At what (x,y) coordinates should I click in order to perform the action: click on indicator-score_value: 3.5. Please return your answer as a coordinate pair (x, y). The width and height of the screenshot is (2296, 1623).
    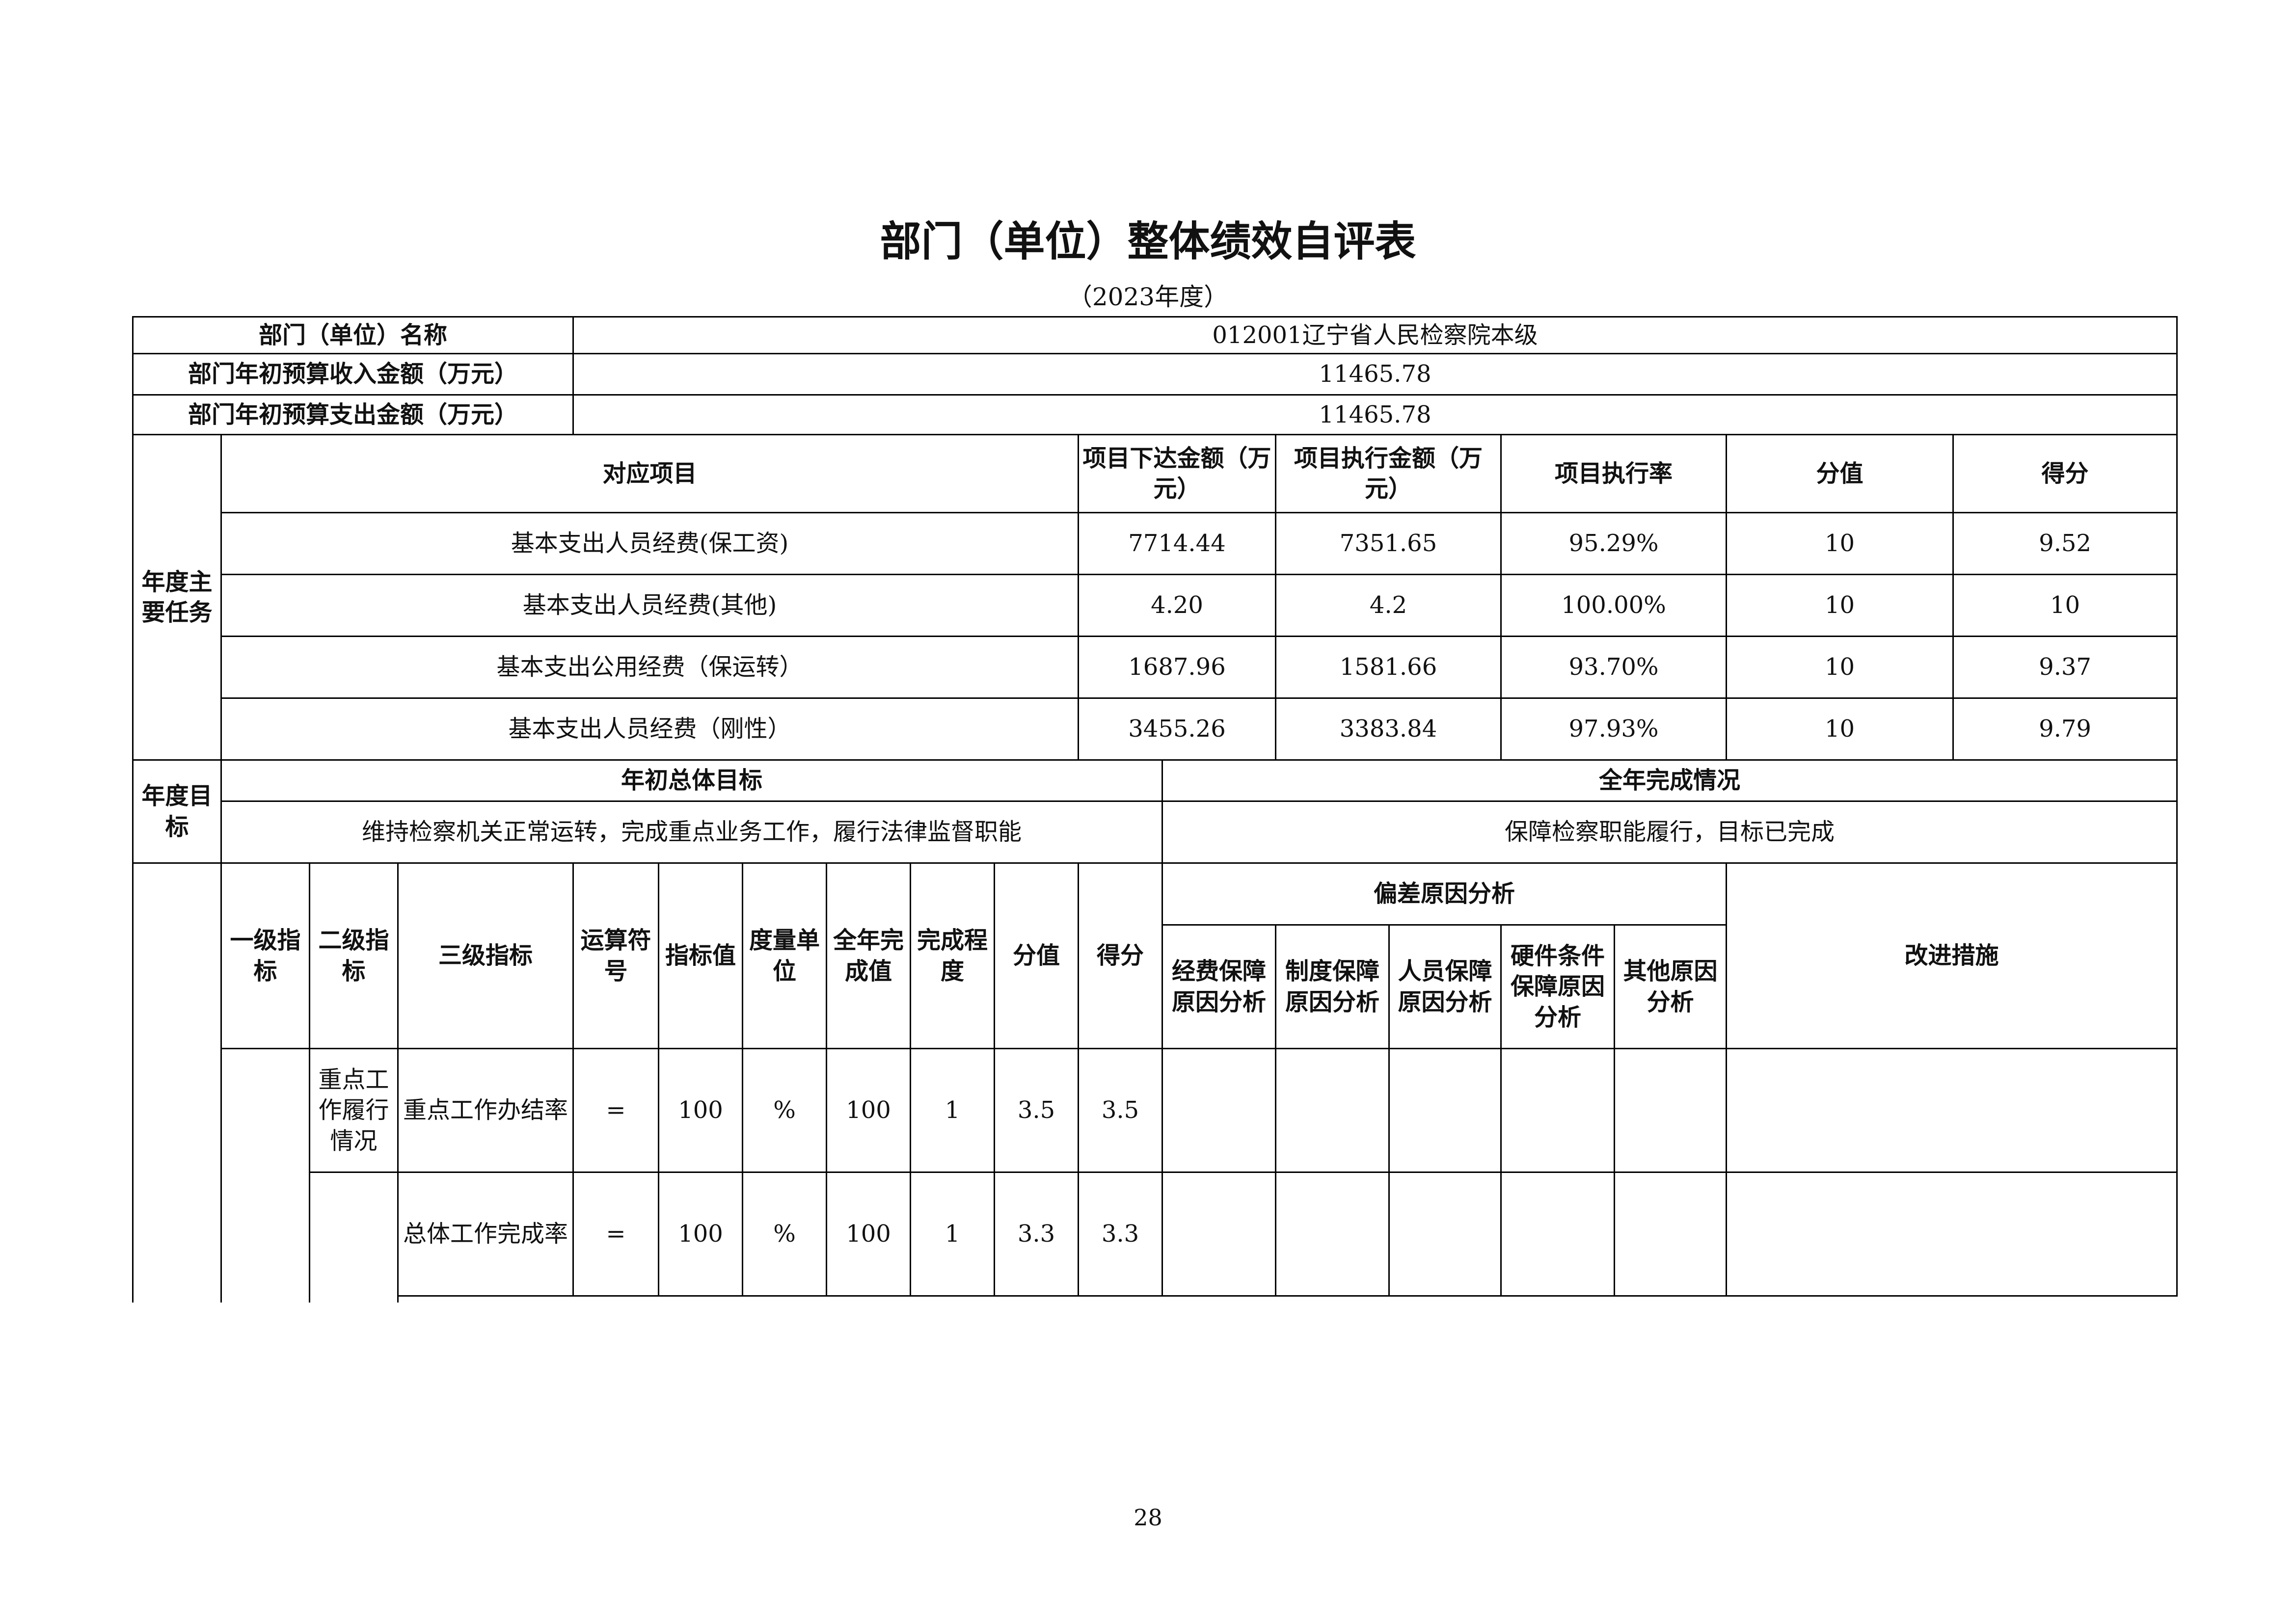
    Looking at the image, I should click on (1036, 1110).